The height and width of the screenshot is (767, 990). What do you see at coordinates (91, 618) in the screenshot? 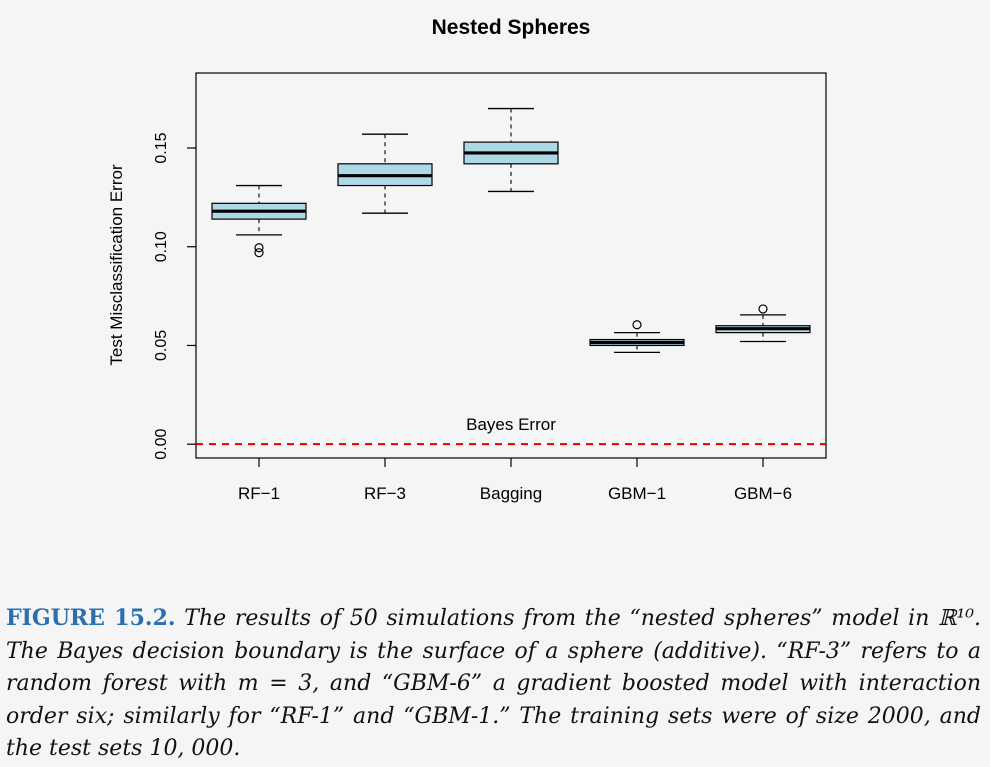
I see `figure-label: FIGURE 15.2.` at bounding box center [91, 618].